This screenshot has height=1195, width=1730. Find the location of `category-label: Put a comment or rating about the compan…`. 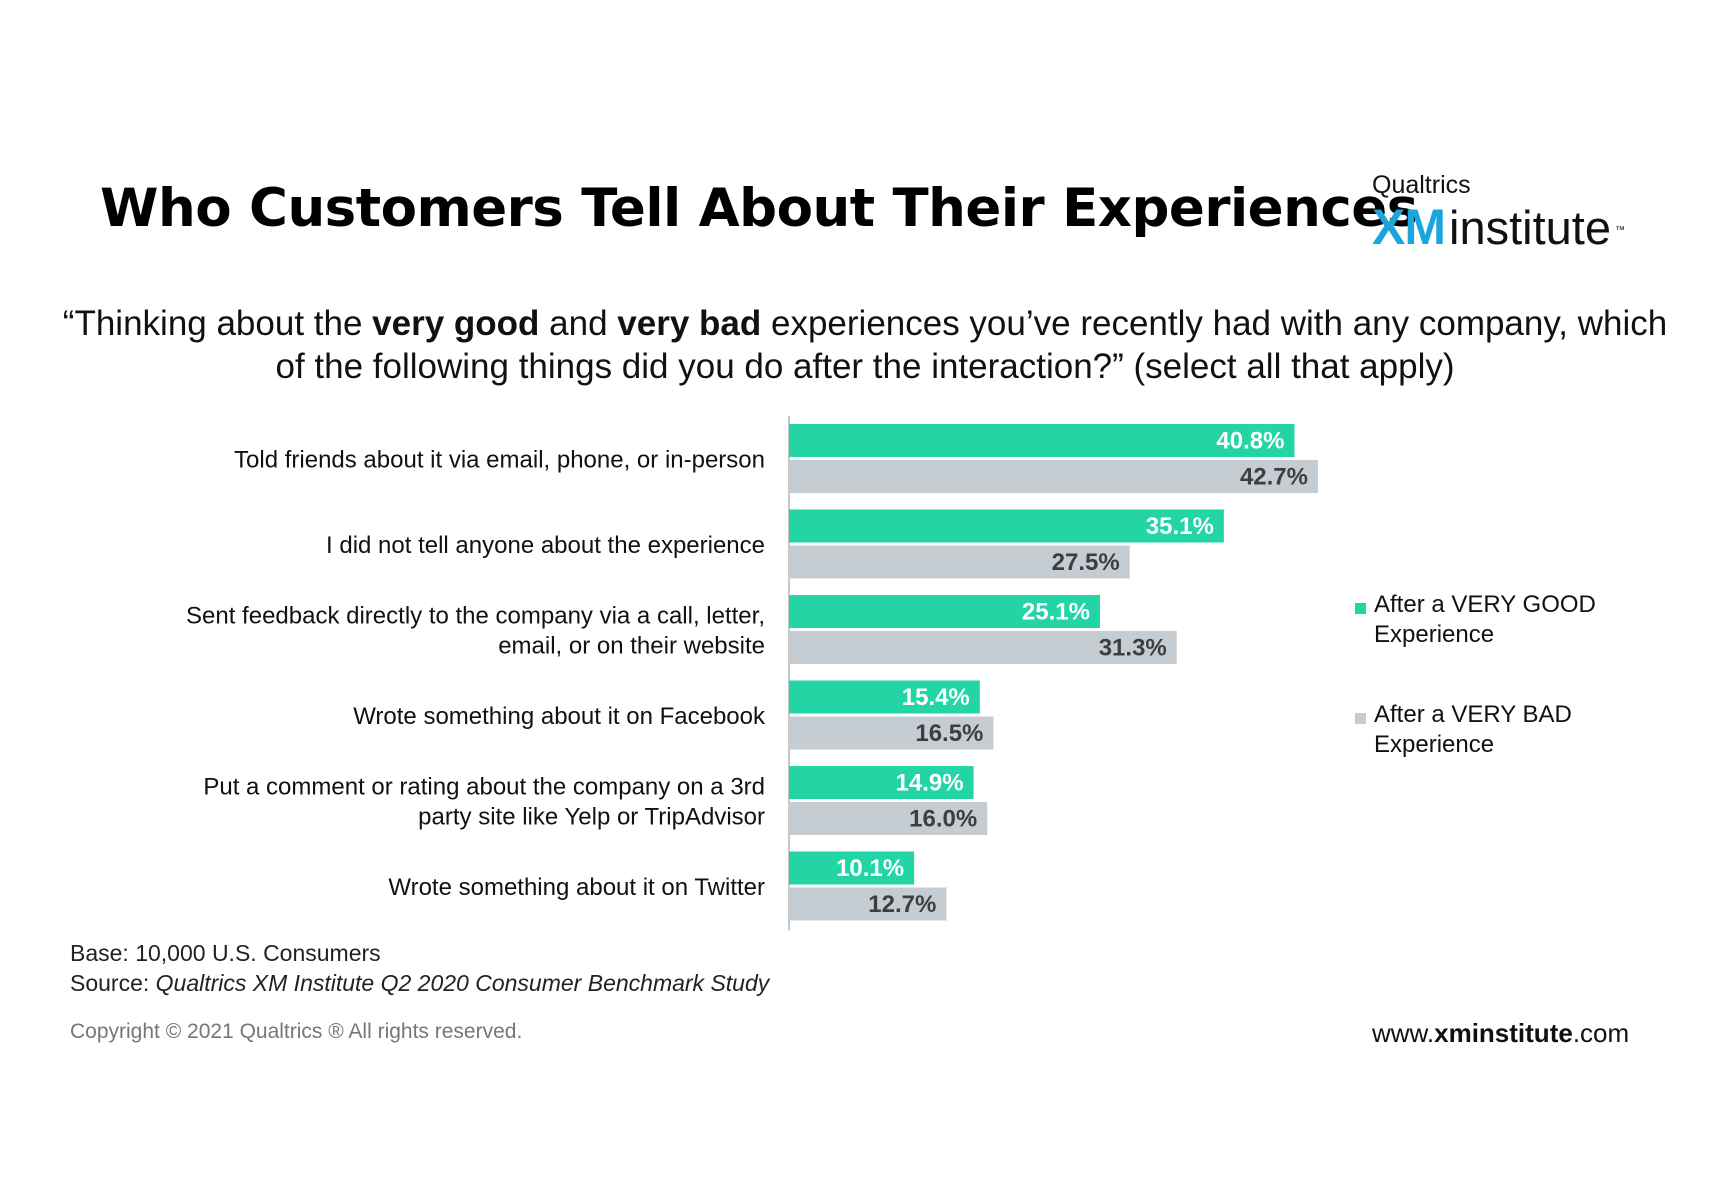

category-label: Put a comment or rating about the compan… is located at coordinates (484, 787).